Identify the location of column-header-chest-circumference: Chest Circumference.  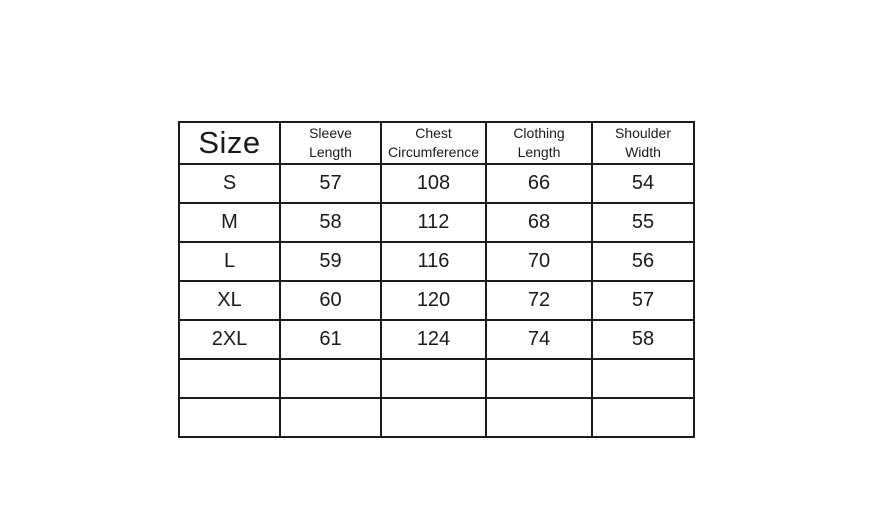
(433, 143).